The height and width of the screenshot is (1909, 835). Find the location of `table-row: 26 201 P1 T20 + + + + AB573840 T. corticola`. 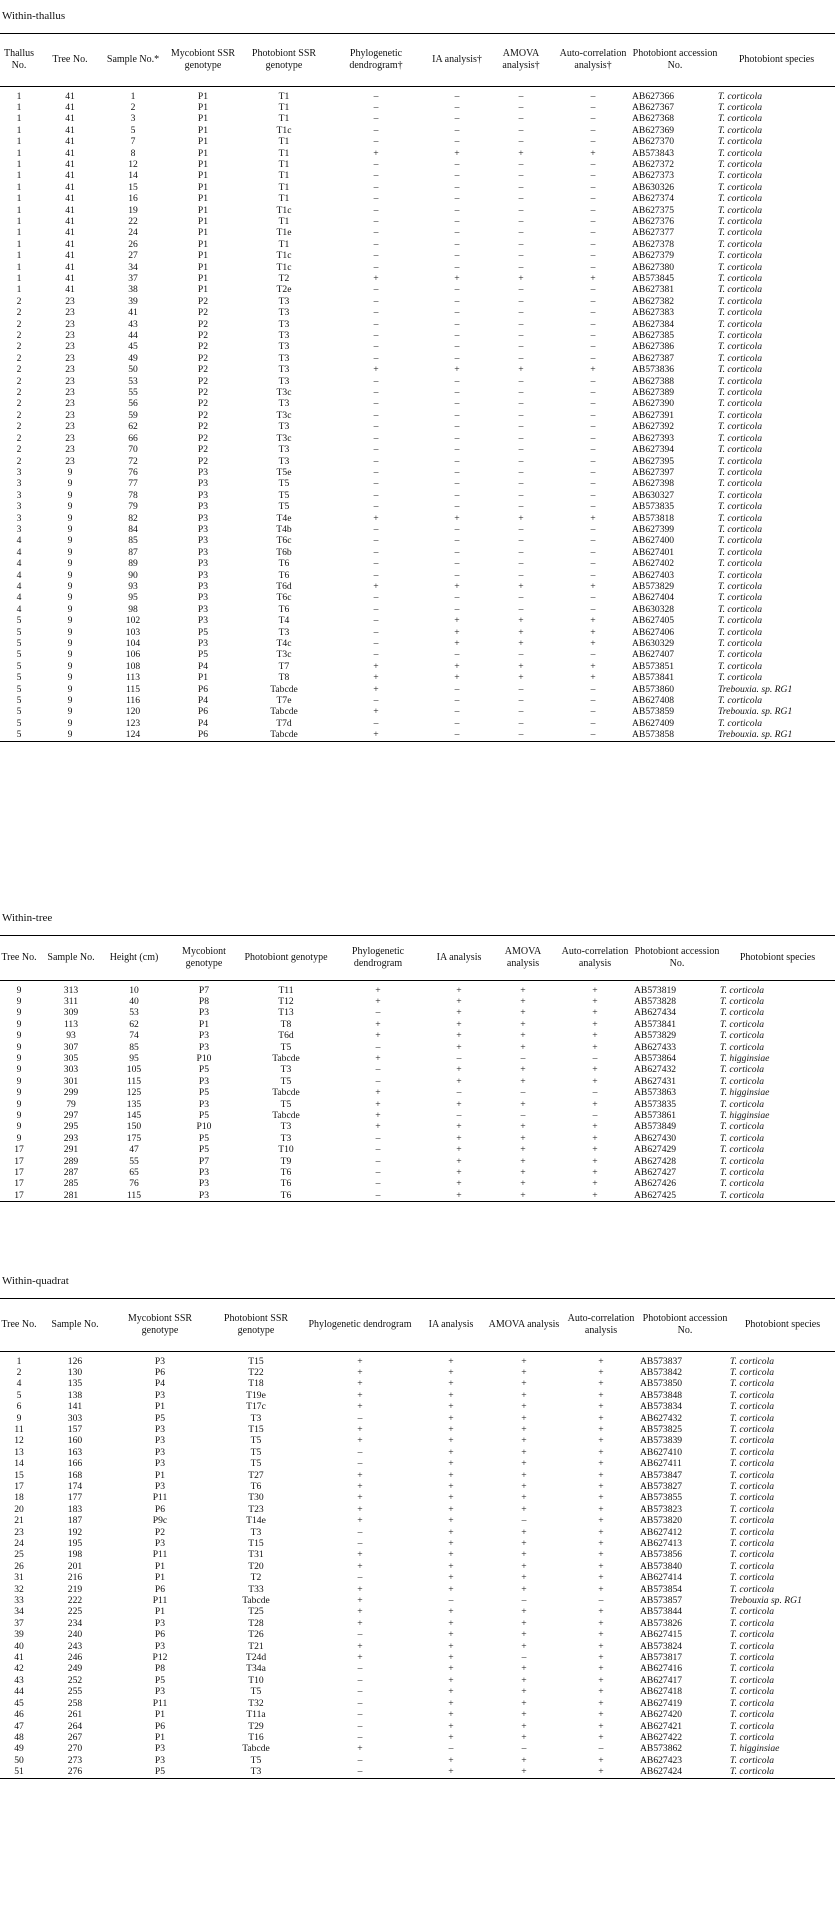

table-row: 26 201 P1 T20 + + + + AB573840 T. corticola is located at coordinates (417, 1566).